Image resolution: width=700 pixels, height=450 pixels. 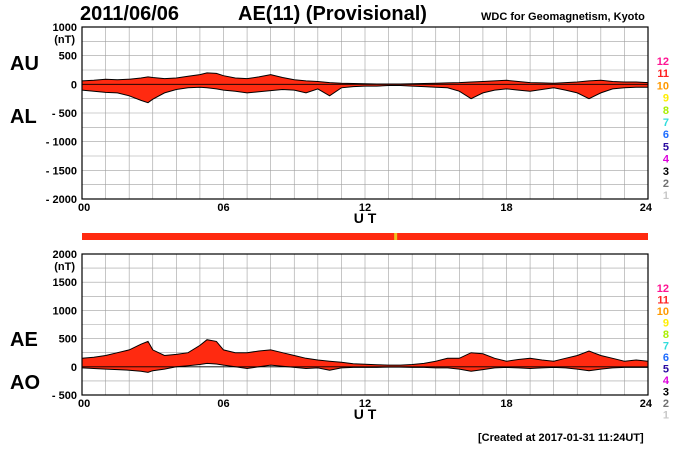 I want to click on chart-1-y-tick-label: - 1500, so click(x=61, y=171).